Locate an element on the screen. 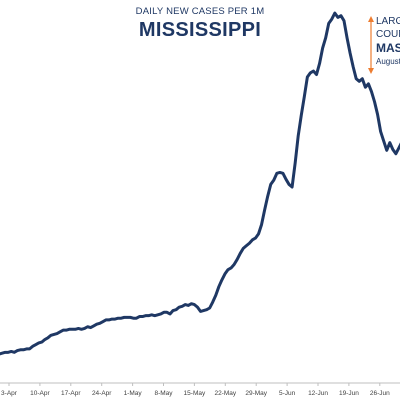 Image resolution: width=400 pixels, height=400 pixels. x-tick-label: 26-Jun is located at coordinates (380, 393).